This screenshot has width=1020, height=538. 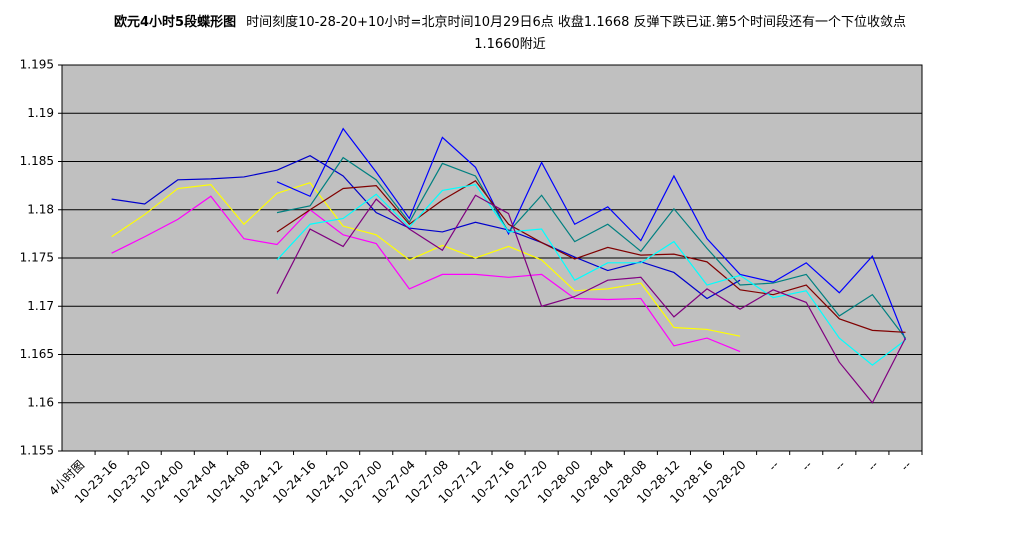 What do you see at coordinates (40, 306) in the screenshot?
I see `y-tick-label: 1.17` at bounding box center [40, 306].